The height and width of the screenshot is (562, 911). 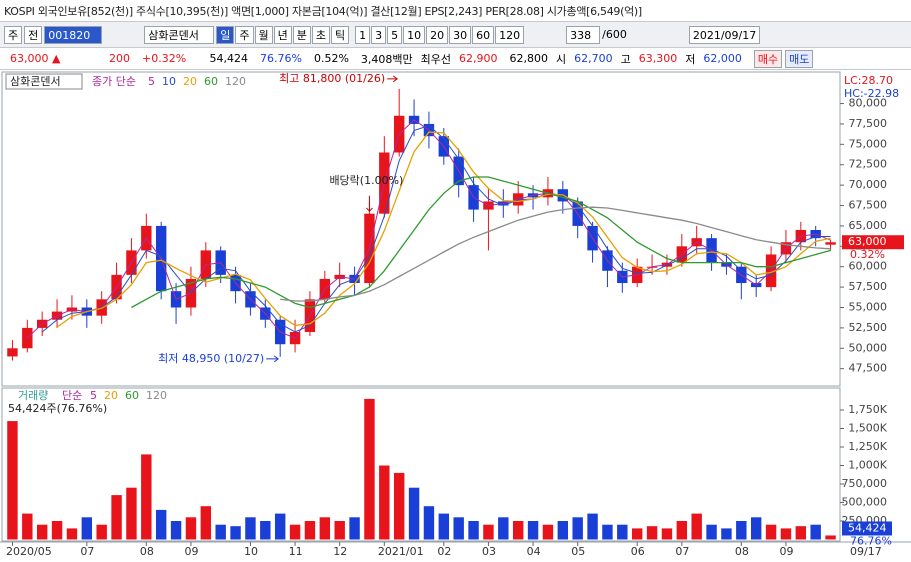 What do you see at coordinates (340, 34) in the screenshot?
I see `interval-button: 틱` at bounding box center [340, 34].